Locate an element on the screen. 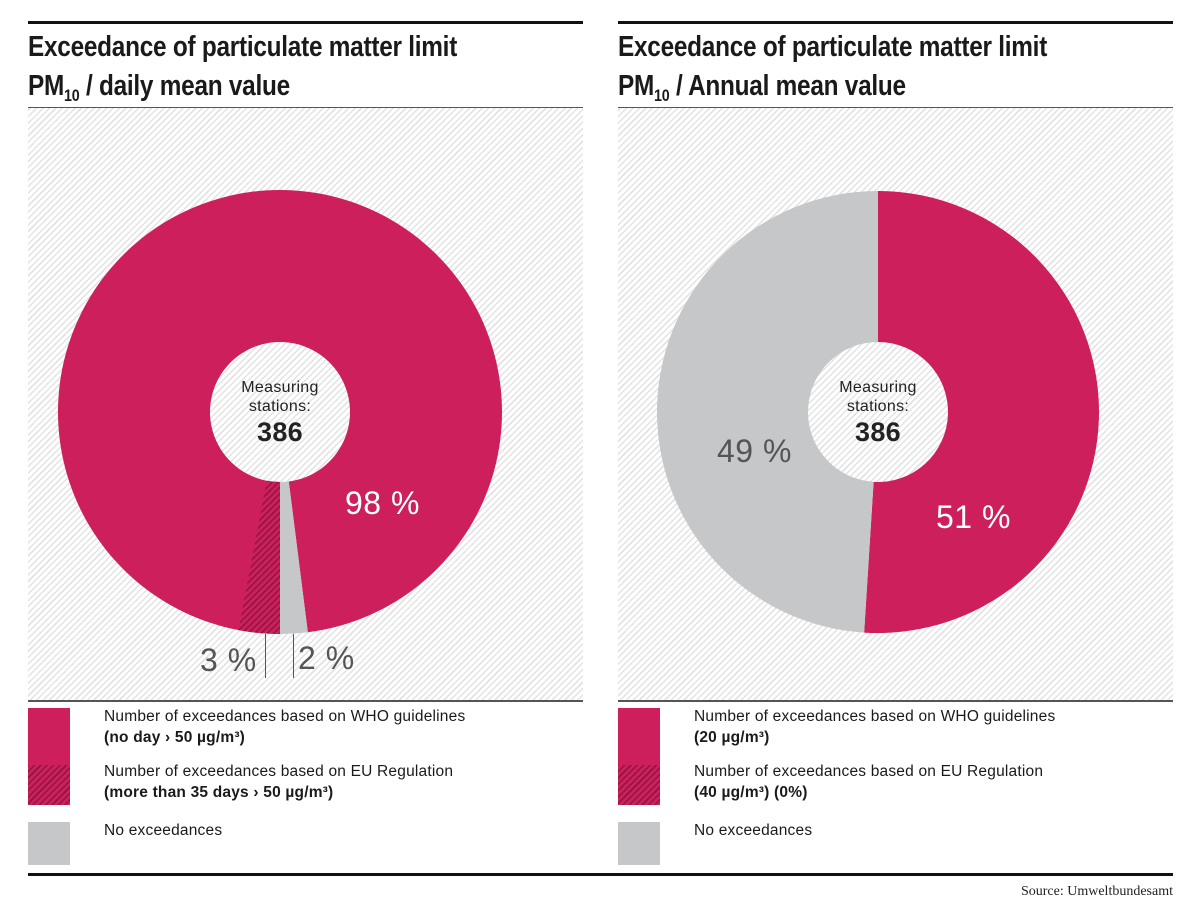  data-label-none: 2 % is located at coordinates (326, 658).